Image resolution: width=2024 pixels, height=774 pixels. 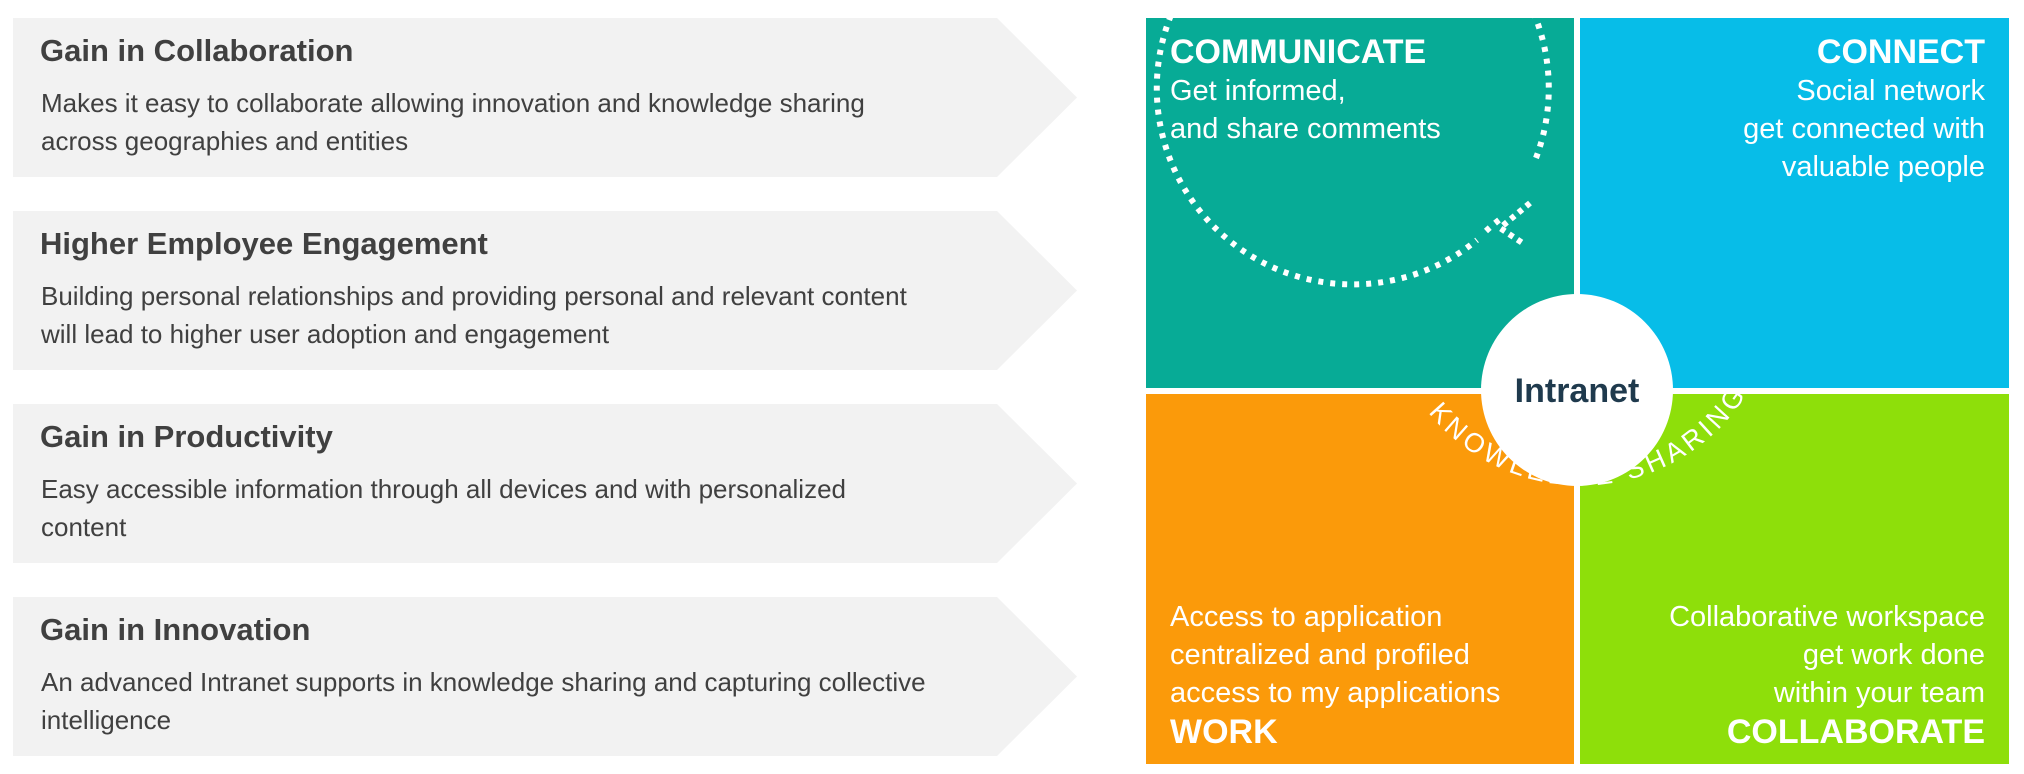 What do you see at coordinates (264, 243) in the screenshot?
I see `benefit-title: Higher Employee Engagement` at bounding box center [264, 243].